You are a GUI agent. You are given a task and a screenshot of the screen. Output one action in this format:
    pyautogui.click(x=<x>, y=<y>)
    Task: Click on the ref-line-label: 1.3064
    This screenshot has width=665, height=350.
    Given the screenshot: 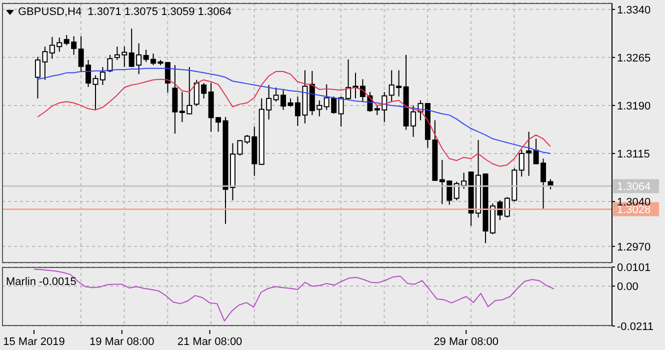 What is the action you would take?
    pyautogui.click(x=634, y=187)
    